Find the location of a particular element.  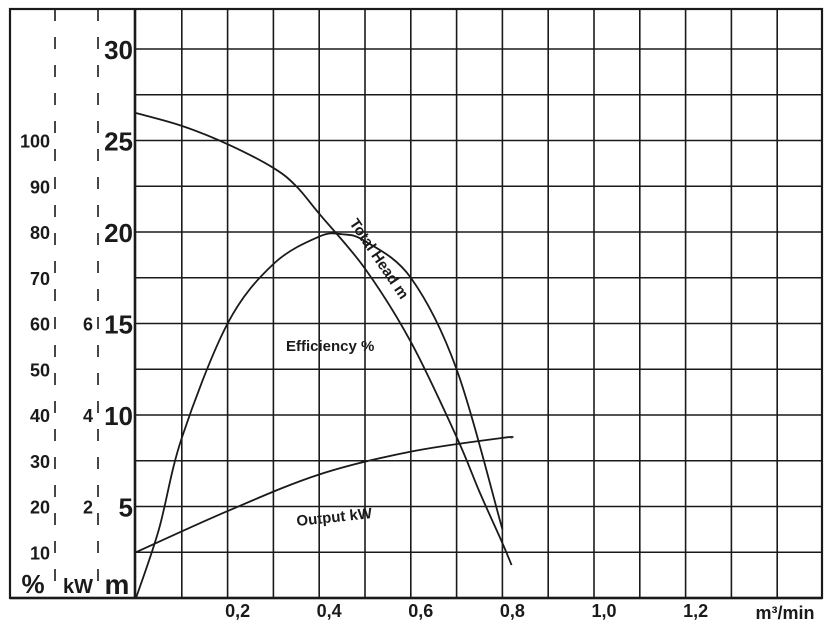

x-tick-label: 1,0 is located at coordinates (603, 611).